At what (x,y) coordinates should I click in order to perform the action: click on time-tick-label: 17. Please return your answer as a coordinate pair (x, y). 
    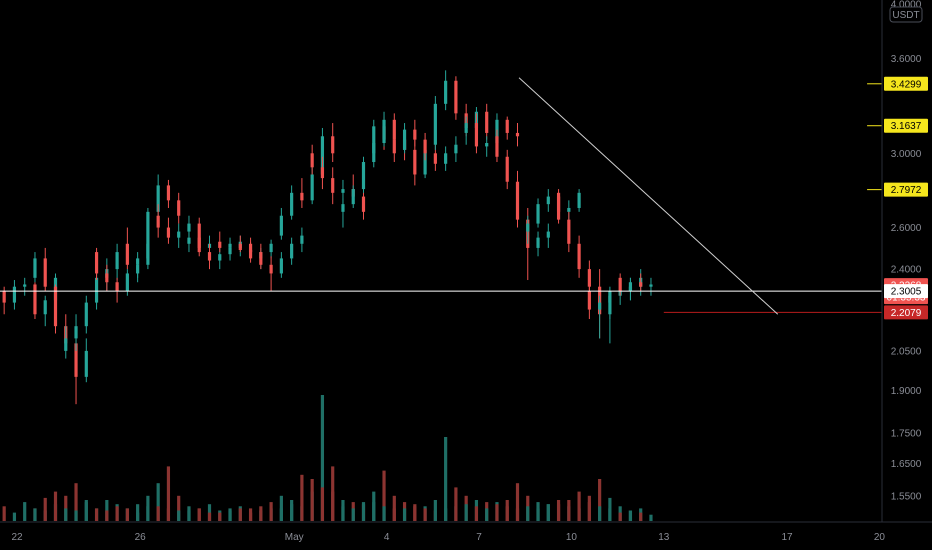
    Looking at the image, I should click on (787, 537).